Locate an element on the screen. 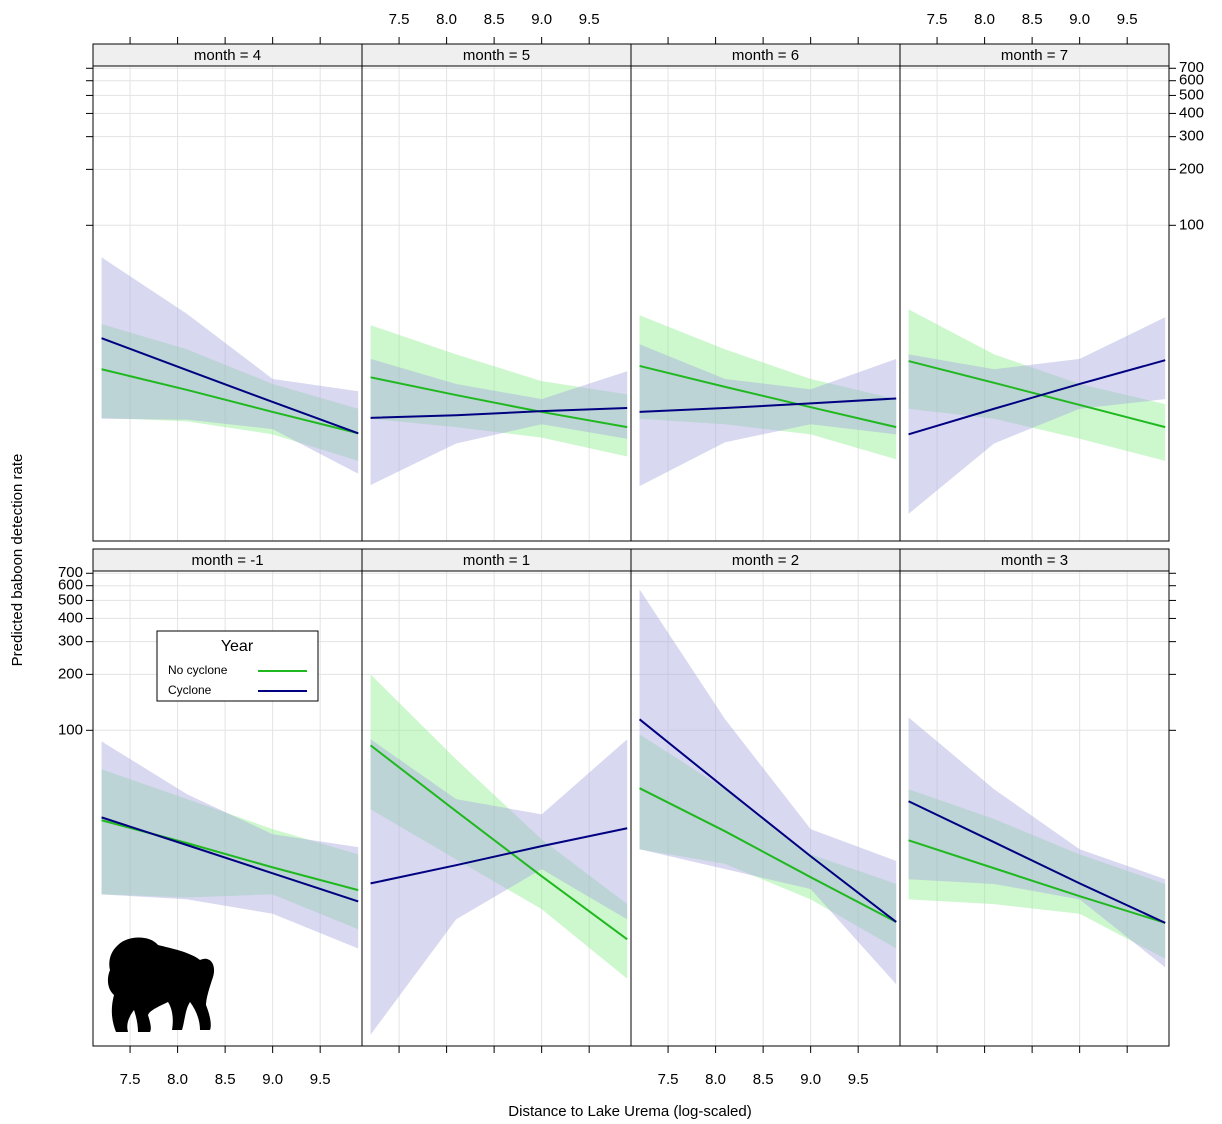 Image resolution: width=1222 pixels, height=1124 pixels. strip-label: month = 4 is located at coordinates (227, 55).